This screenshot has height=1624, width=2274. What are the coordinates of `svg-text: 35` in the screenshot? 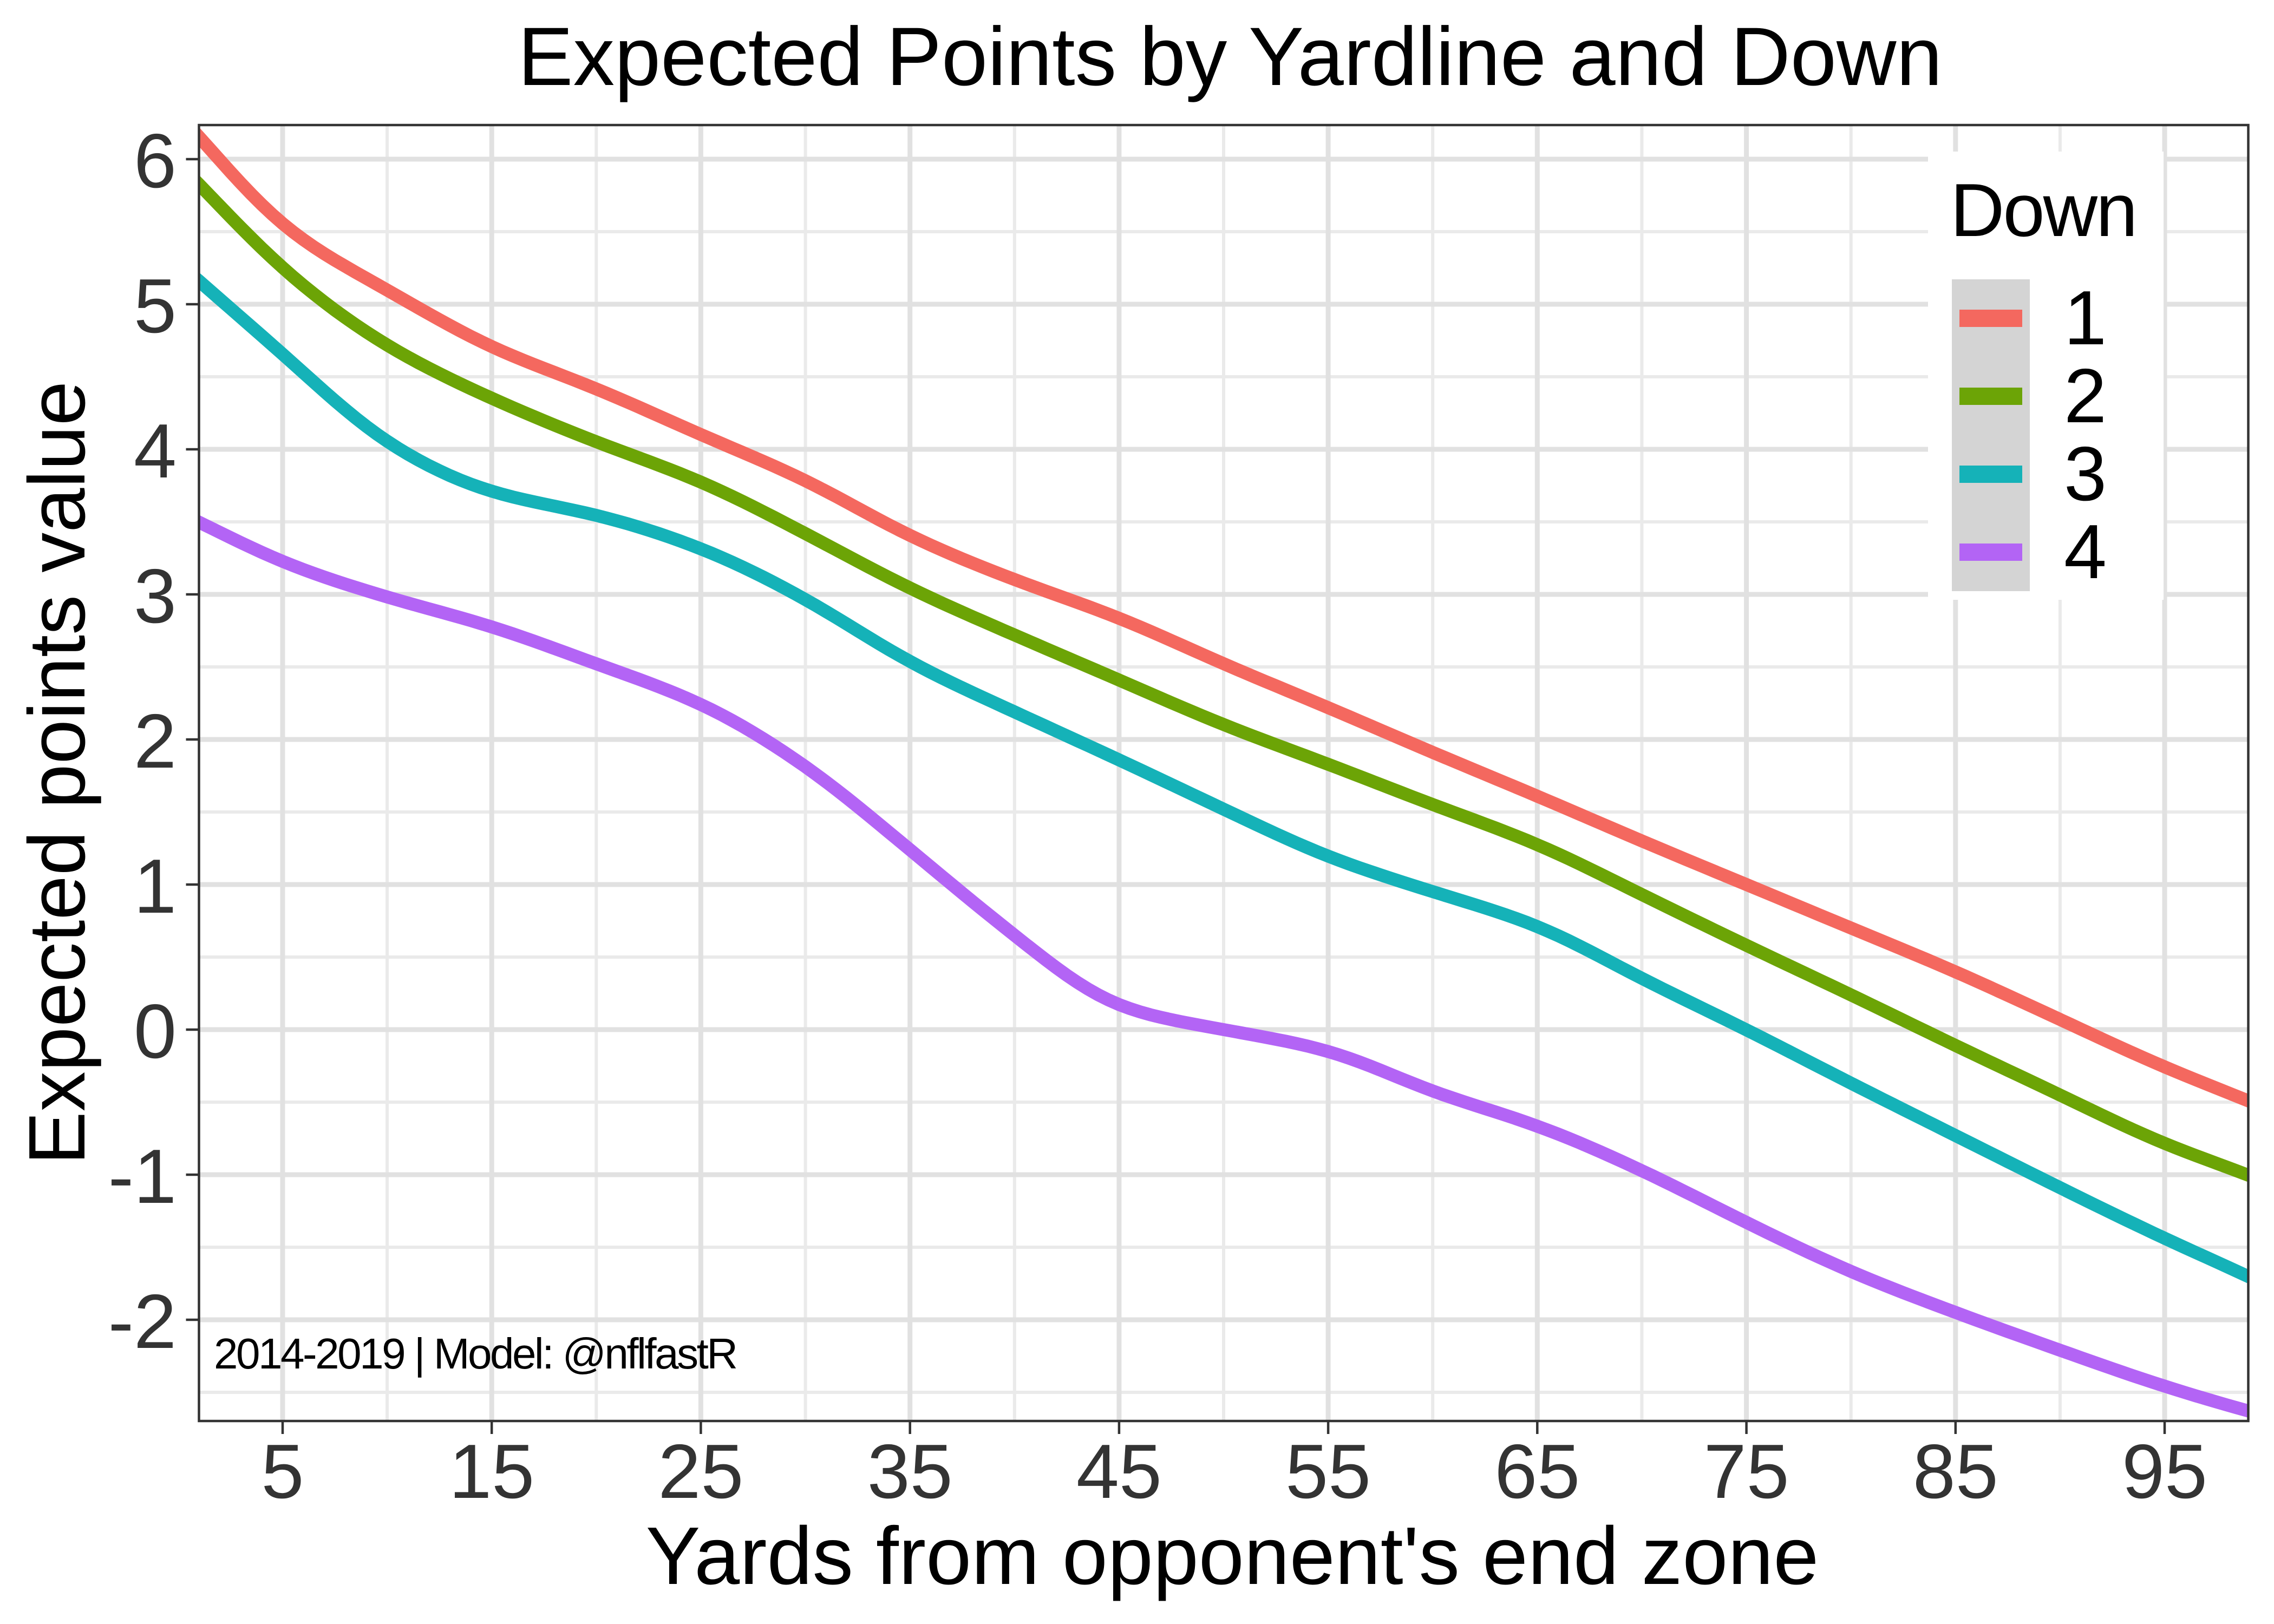 It's located at (910, 1472).